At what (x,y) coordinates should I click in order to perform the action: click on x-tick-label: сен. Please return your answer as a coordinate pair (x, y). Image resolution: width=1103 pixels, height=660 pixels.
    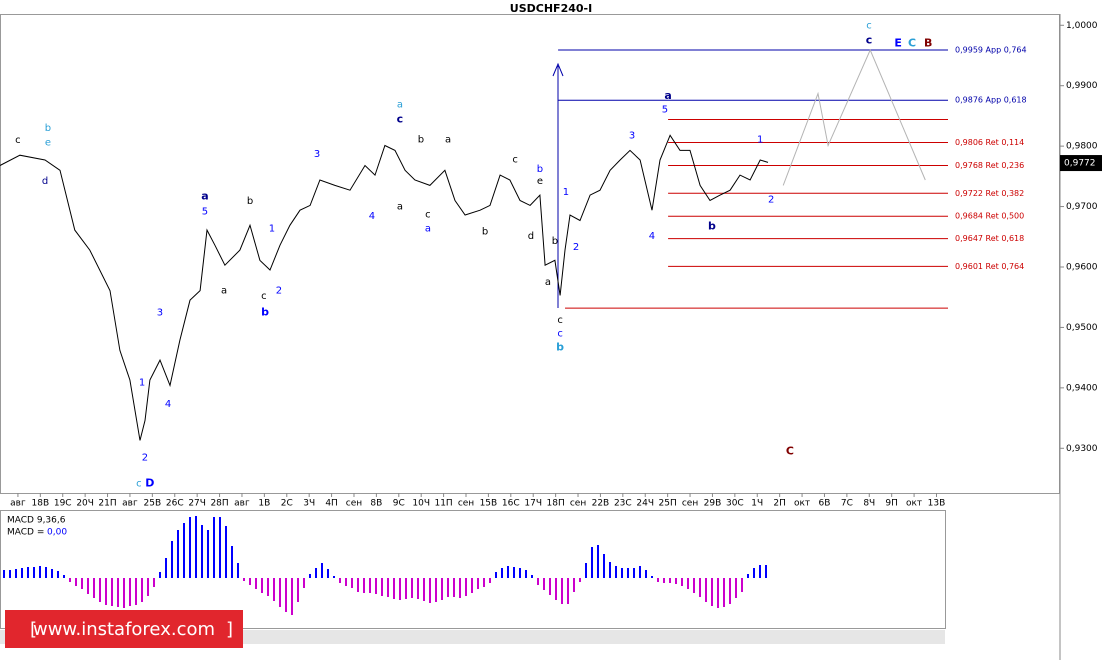
    Looking at the image, I should click on (690, 504).